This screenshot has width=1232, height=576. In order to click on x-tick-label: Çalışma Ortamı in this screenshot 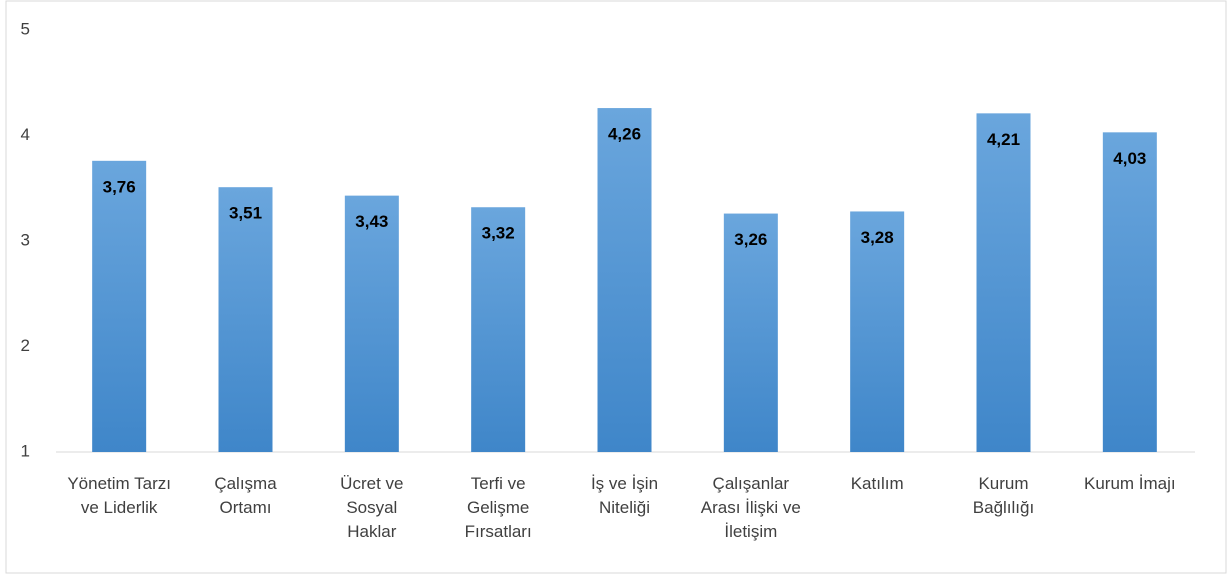, I will do `click(245, 495)`.